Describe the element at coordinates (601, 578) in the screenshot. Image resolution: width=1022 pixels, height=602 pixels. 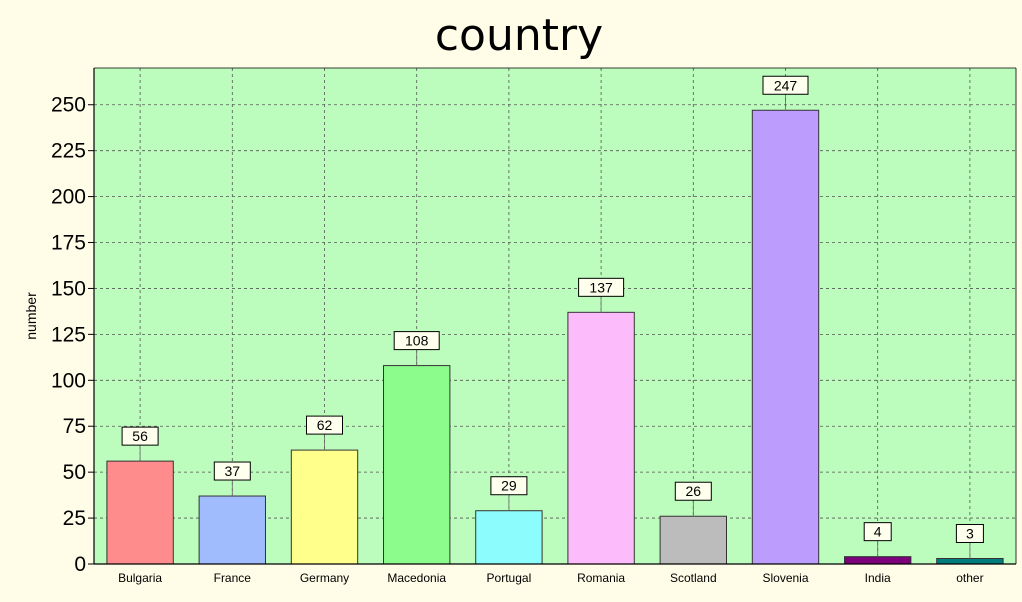
I see `x-tick-label: Romania` at that location.